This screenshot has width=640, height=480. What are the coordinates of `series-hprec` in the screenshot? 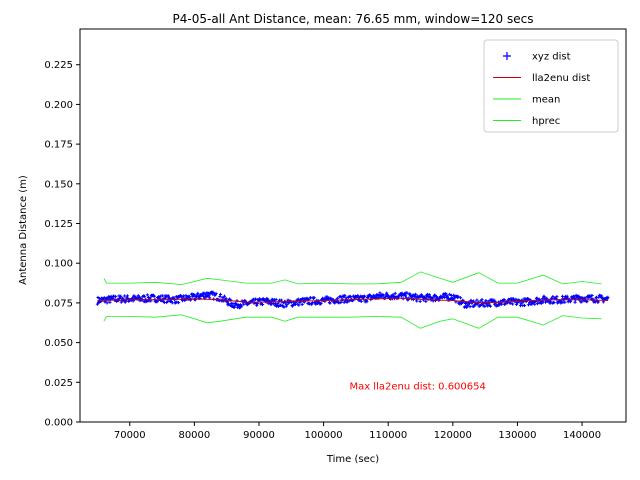 It's located at (352, 321).